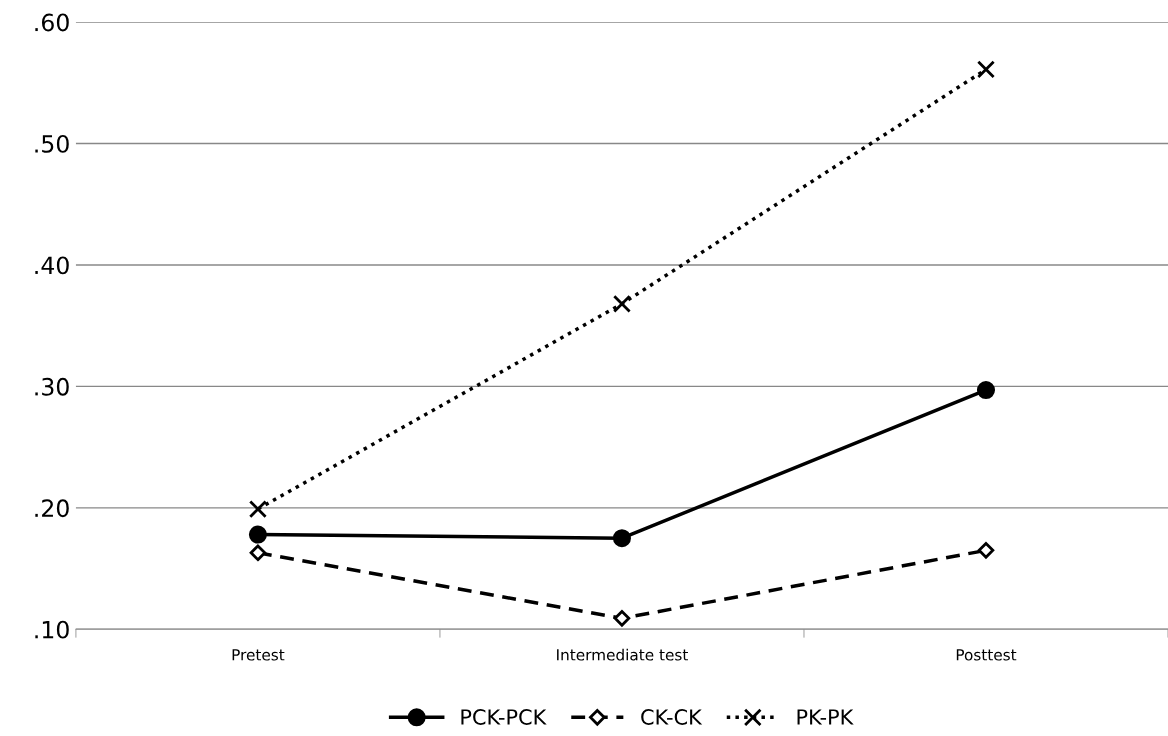 This screenshot has height=736, width=1168. What do you see at coordinates (52, 386) in the screenshot?
I see `y-tick-label: .30` at bounding box center [52, 386].